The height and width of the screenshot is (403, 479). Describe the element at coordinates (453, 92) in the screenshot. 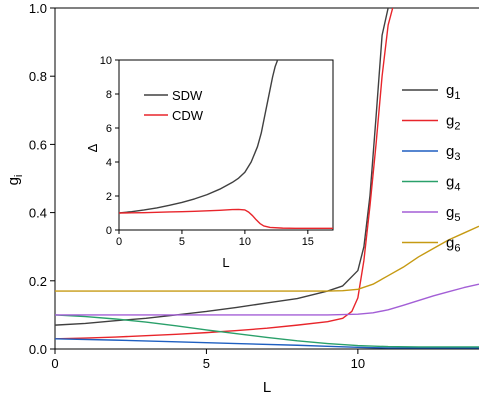

I see `main-legend-label-g1: g1` at that location.